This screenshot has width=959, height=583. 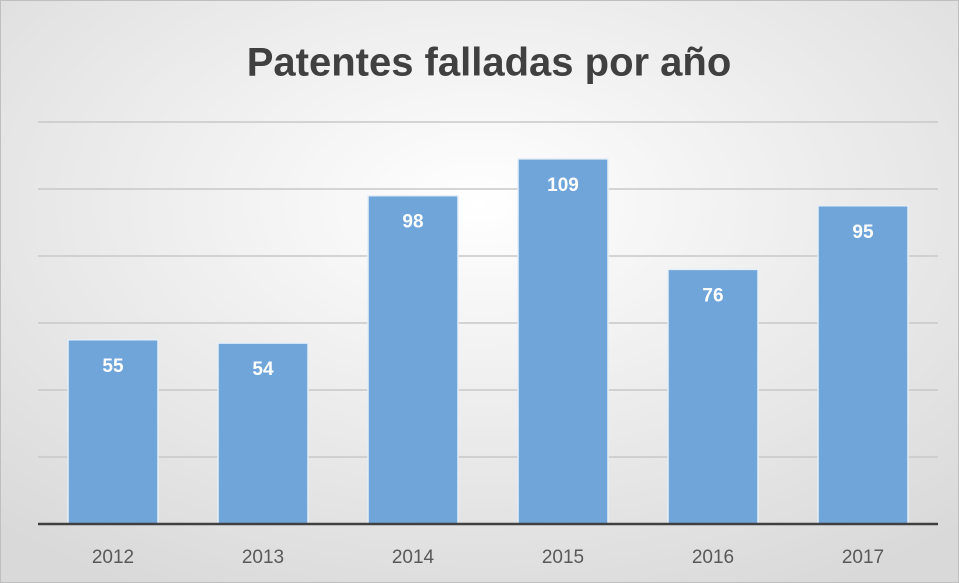 I want to click on chart-title: Patentes falladas por año, so click(x=489, y=63).